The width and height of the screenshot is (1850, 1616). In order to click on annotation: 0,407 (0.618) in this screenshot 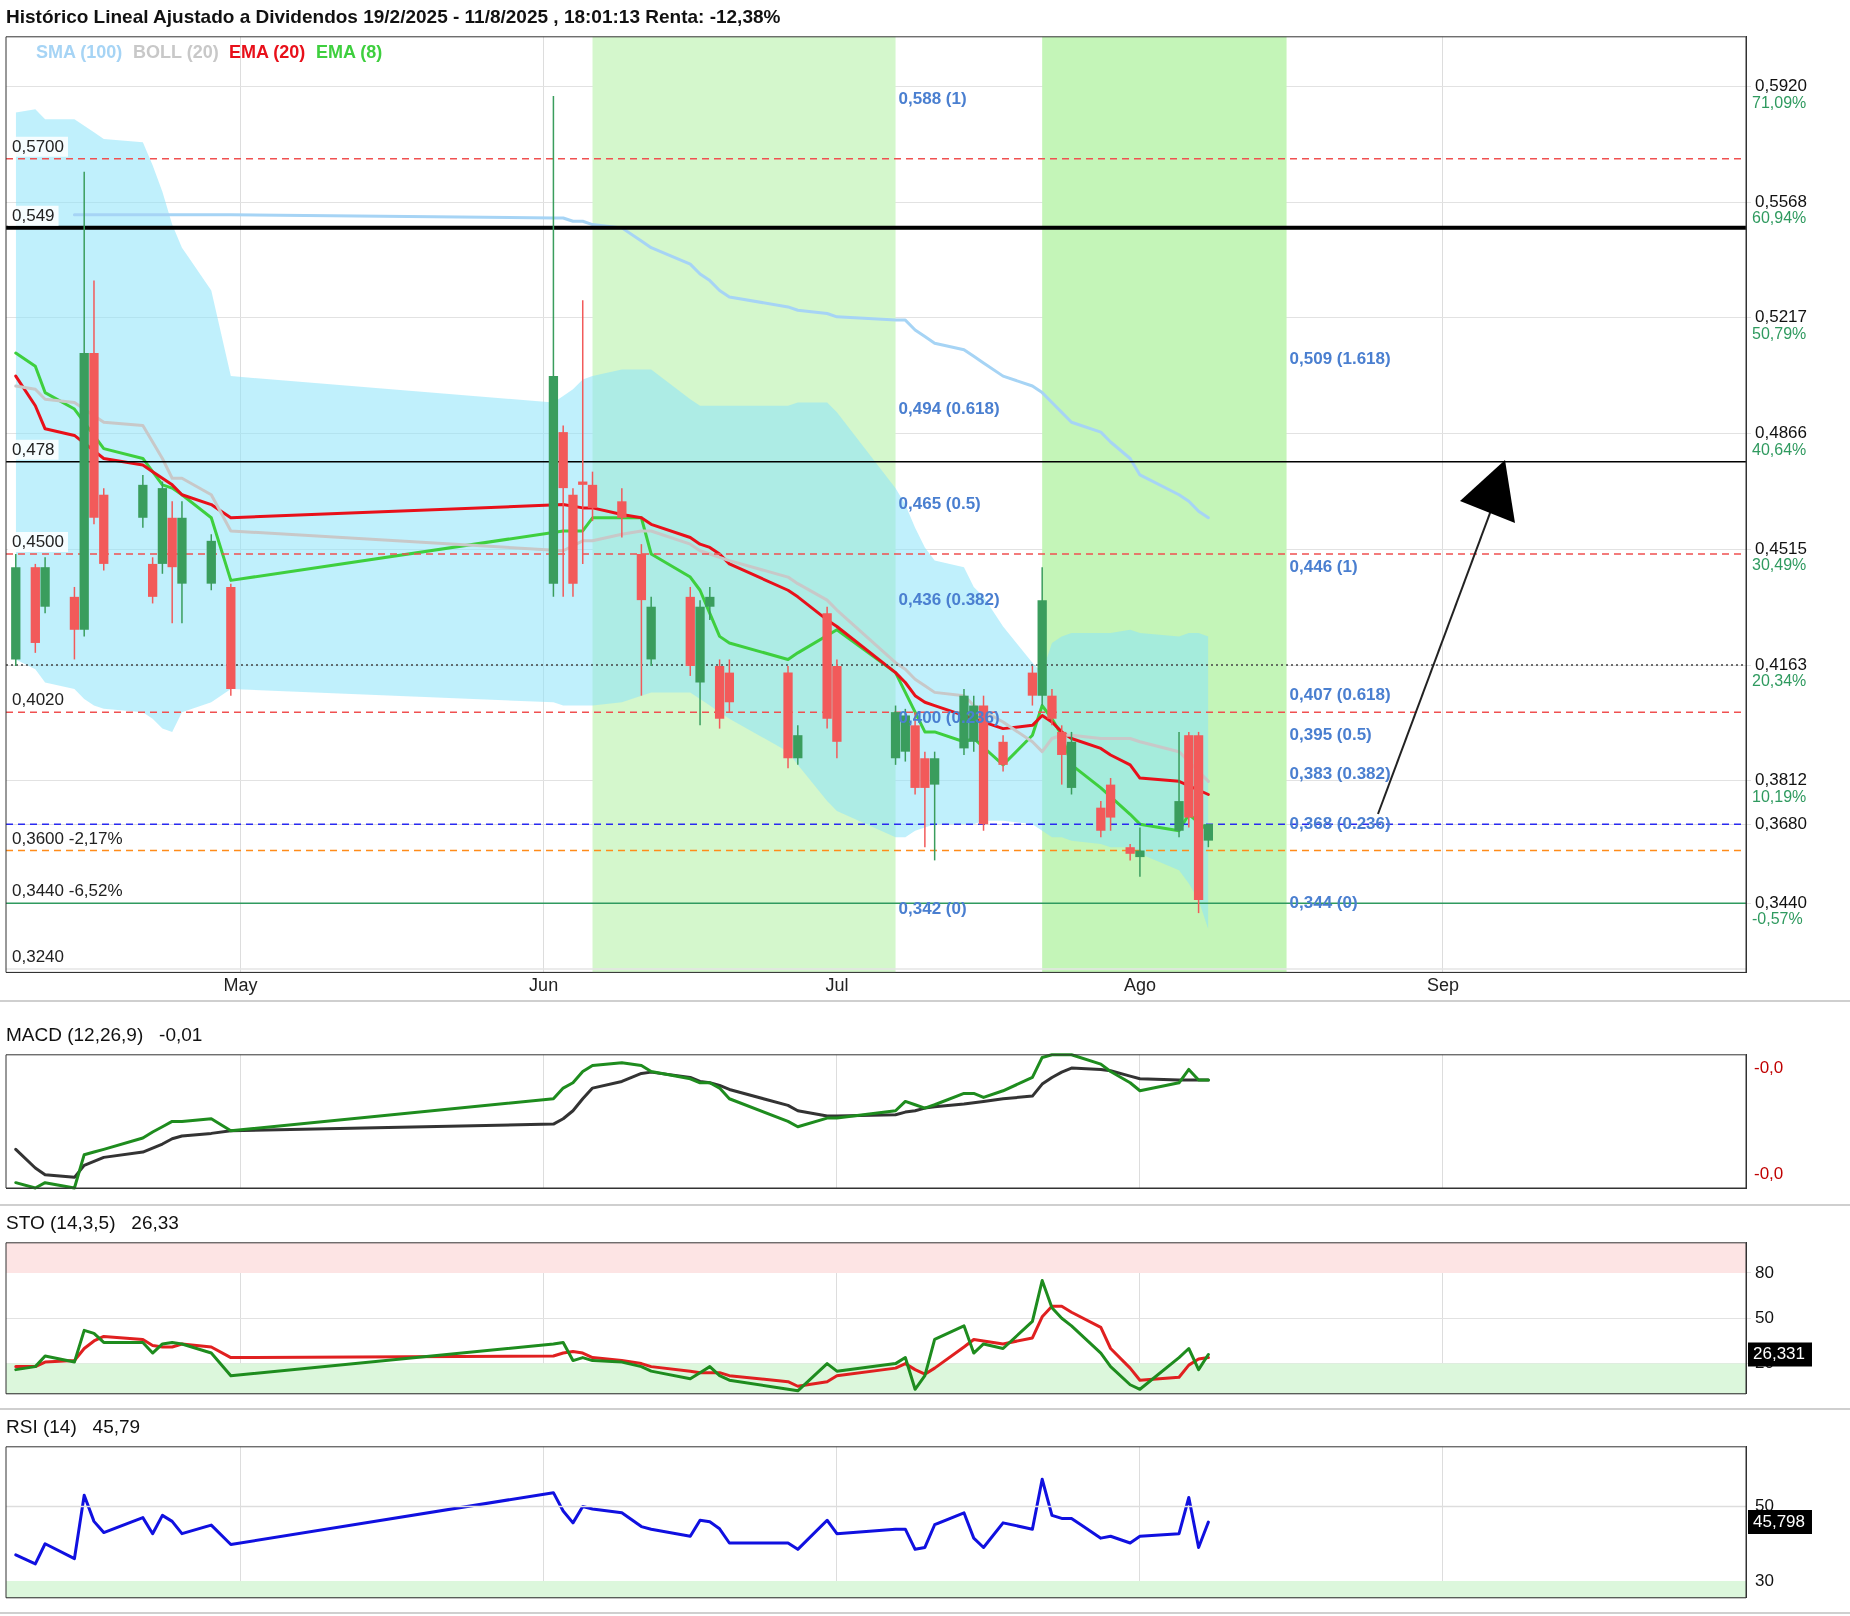, I will do `click(1340, 695)`.